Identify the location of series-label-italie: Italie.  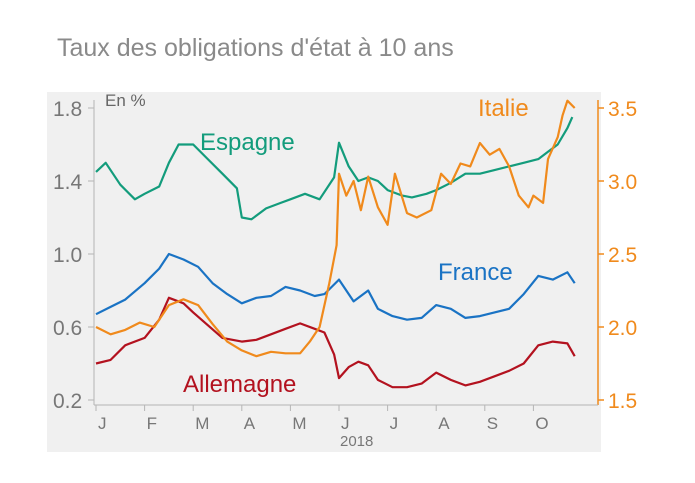
(503, 108).